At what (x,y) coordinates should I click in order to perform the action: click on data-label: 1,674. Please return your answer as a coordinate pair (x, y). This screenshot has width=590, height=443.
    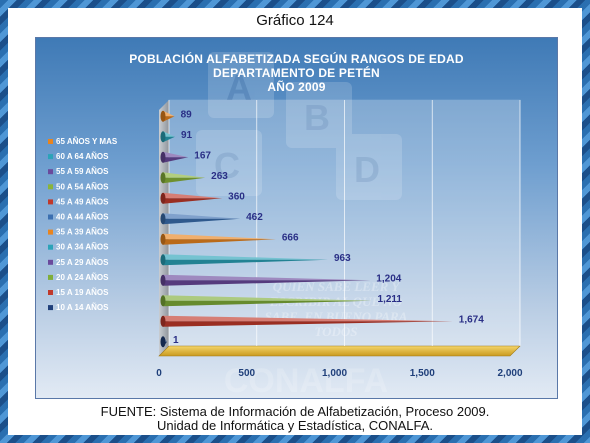
    Looking at the image, I should click on (471, 319).